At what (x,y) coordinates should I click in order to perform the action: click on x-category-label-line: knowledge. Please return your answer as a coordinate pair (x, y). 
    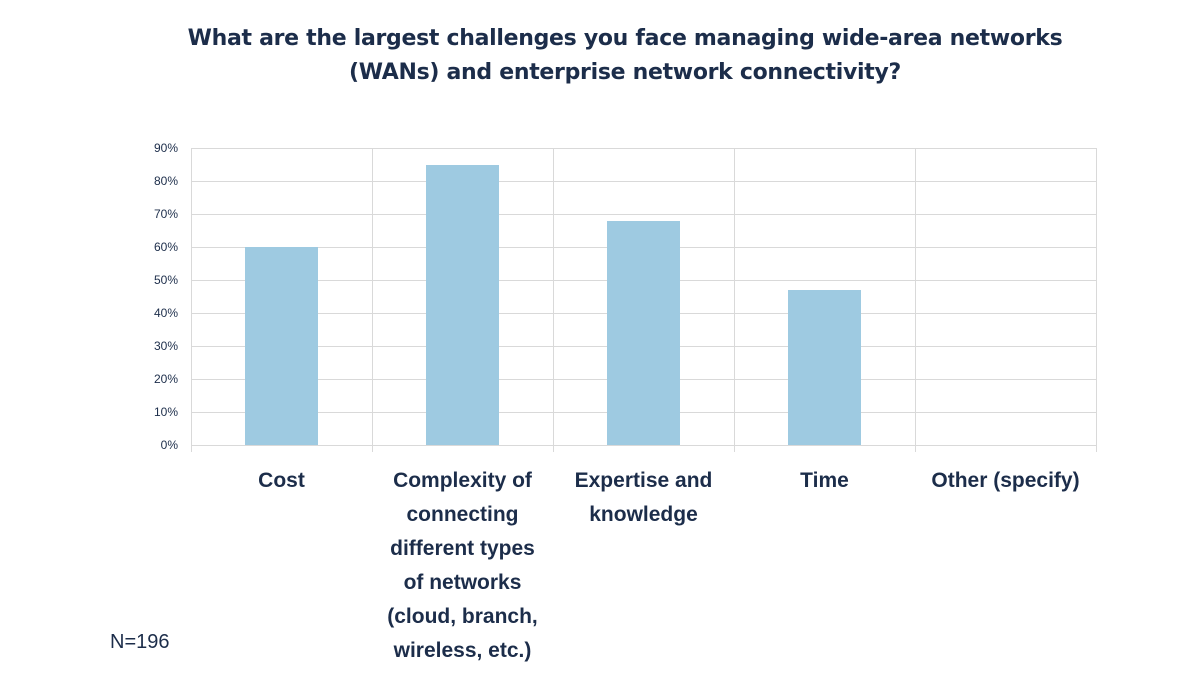
    Looking at the image, I should click on (643, 514).